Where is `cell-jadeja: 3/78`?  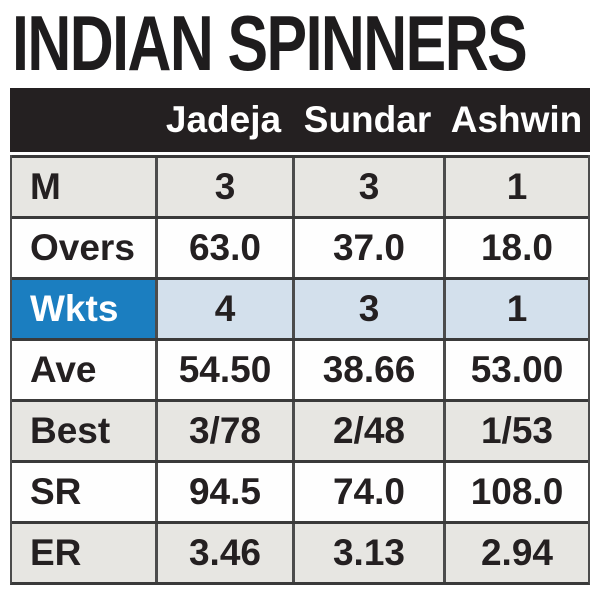 cell-jadeja: 3/78 is located at coordinates (223, 431).